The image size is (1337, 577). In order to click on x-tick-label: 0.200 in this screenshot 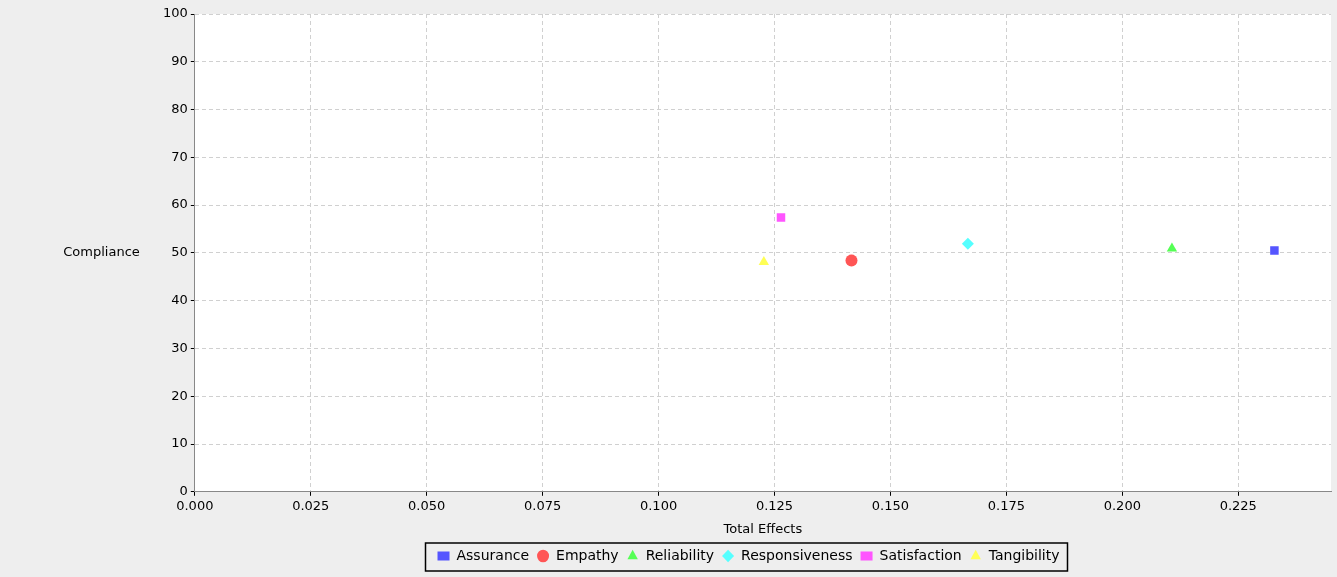, I will do `click(1122, 505)`.